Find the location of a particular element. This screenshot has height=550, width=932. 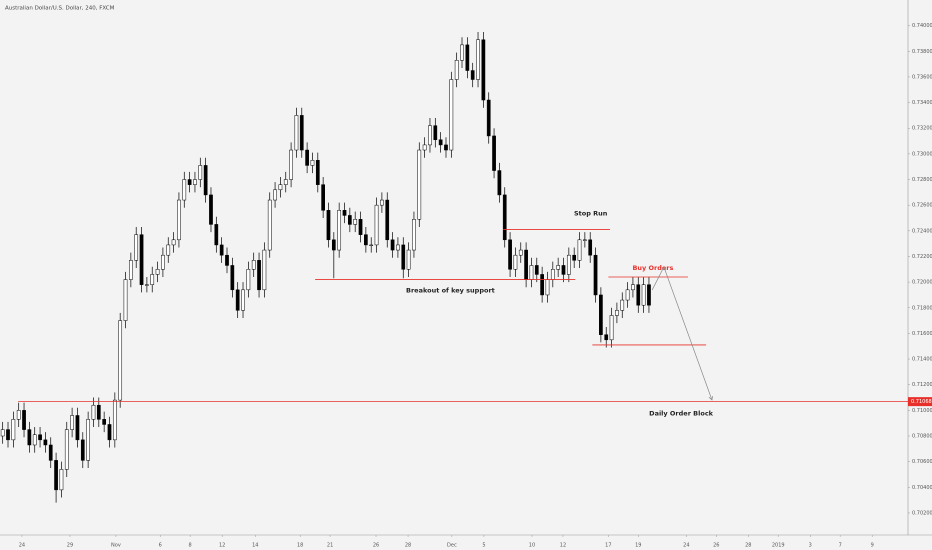

arrow-head is located at coordinates (710, 398).